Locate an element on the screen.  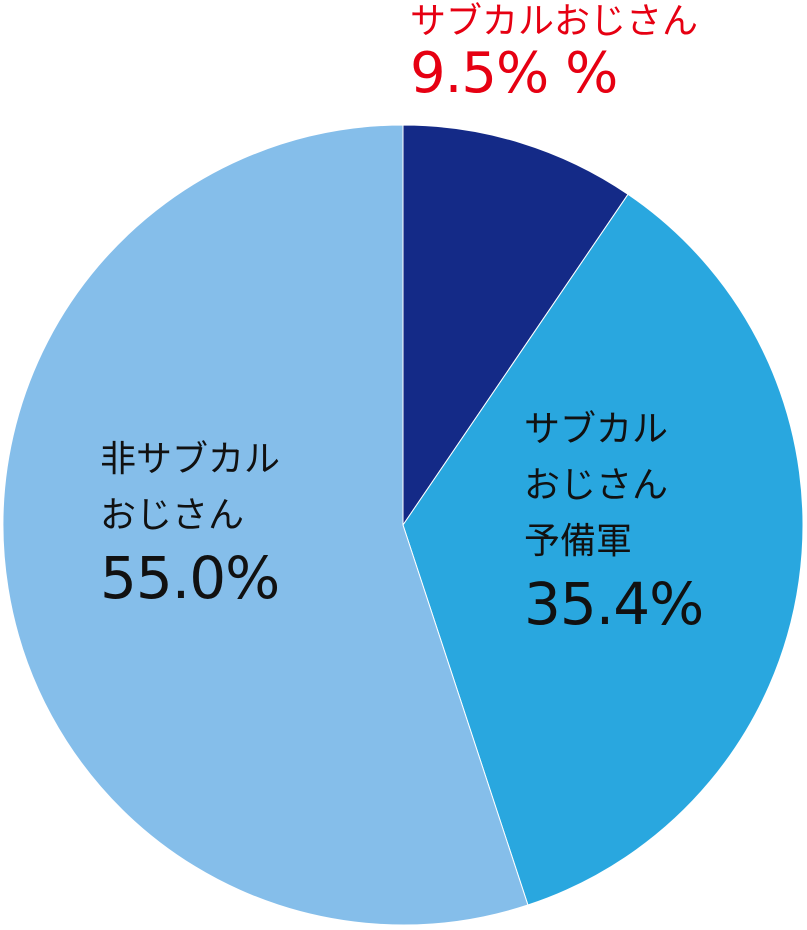
label-yobigun-name-1: サブカル is located at coordinates (596, 429).